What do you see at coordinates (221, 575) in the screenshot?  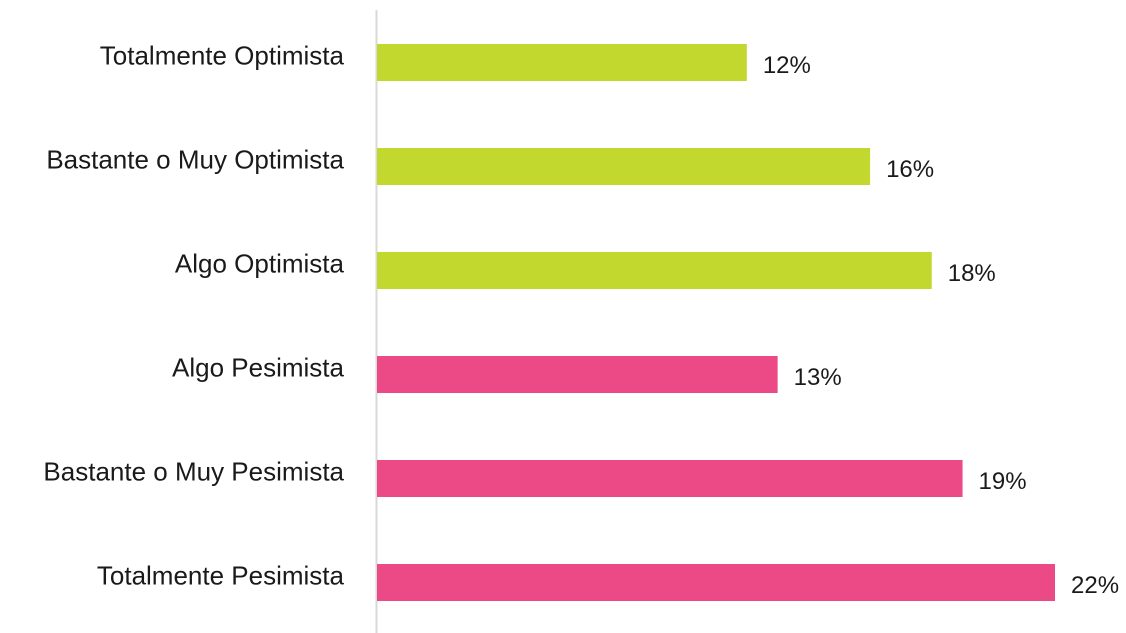 I see `category-label-5: Totalmente Pesimista` at bounding box center [221, 575].